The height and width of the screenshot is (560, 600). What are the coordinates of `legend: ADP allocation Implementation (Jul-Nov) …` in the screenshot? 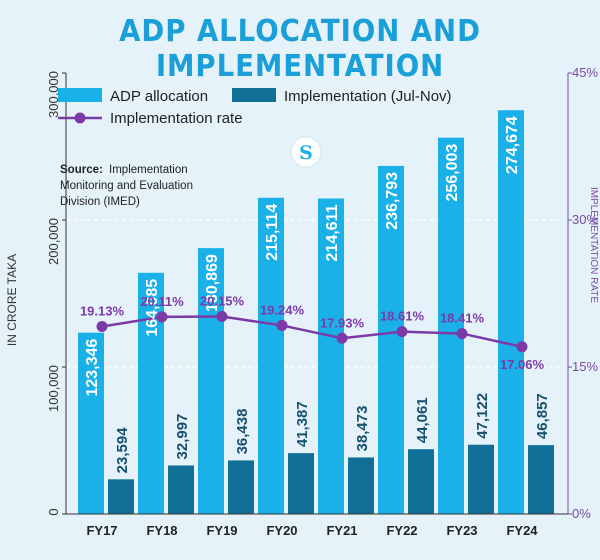 It's located at (255, 107).